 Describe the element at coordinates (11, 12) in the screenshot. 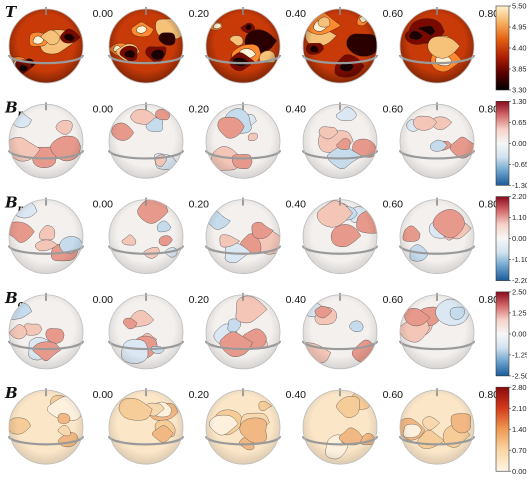

I see `row-label-T: T` at that location.